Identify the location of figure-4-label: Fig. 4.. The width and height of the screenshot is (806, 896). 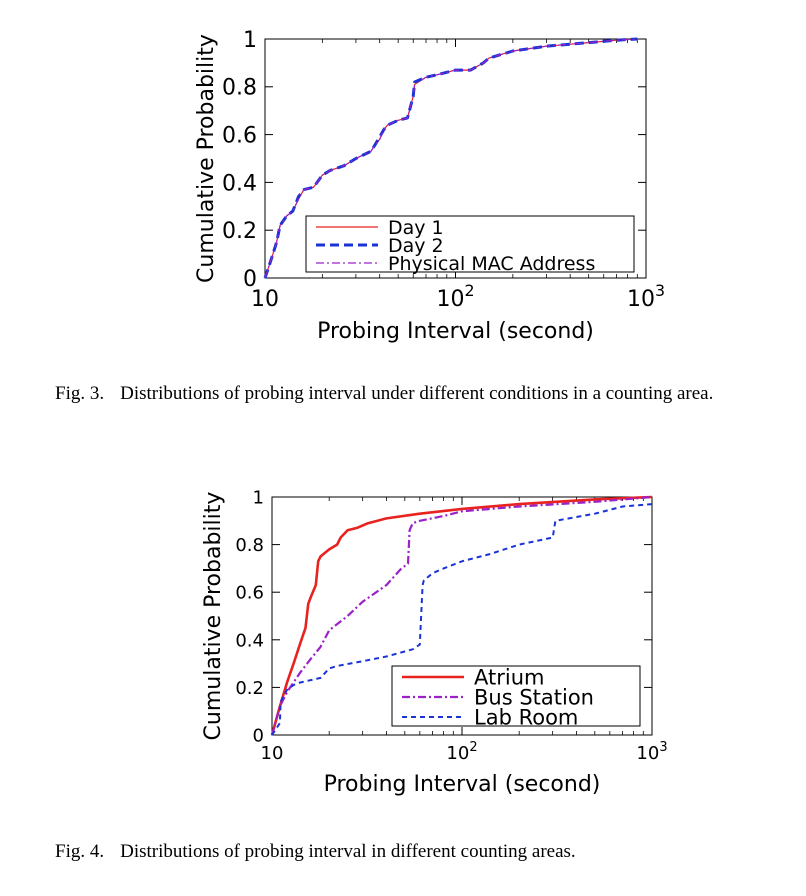
(80, 851).